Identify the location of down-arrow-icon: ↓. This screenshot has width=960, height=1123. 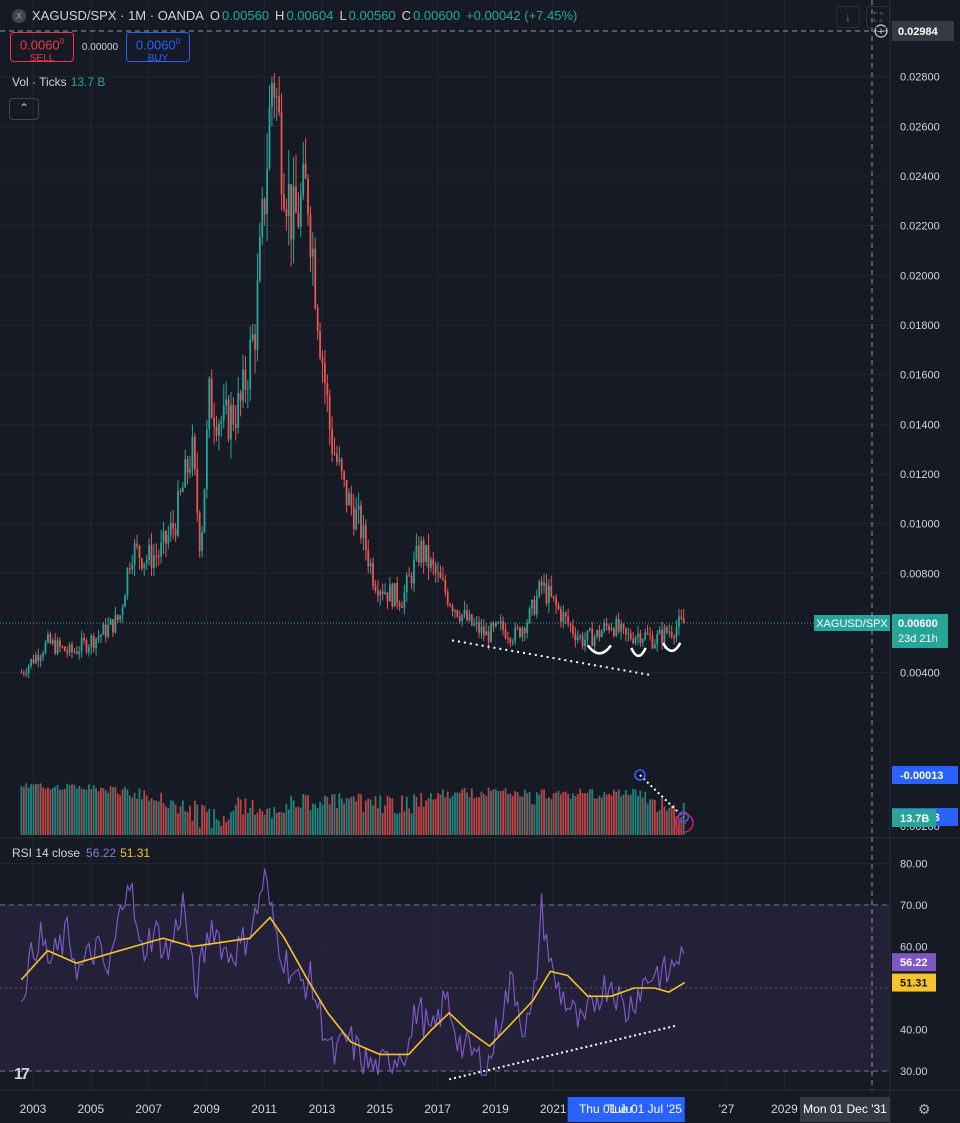
(848, 17).